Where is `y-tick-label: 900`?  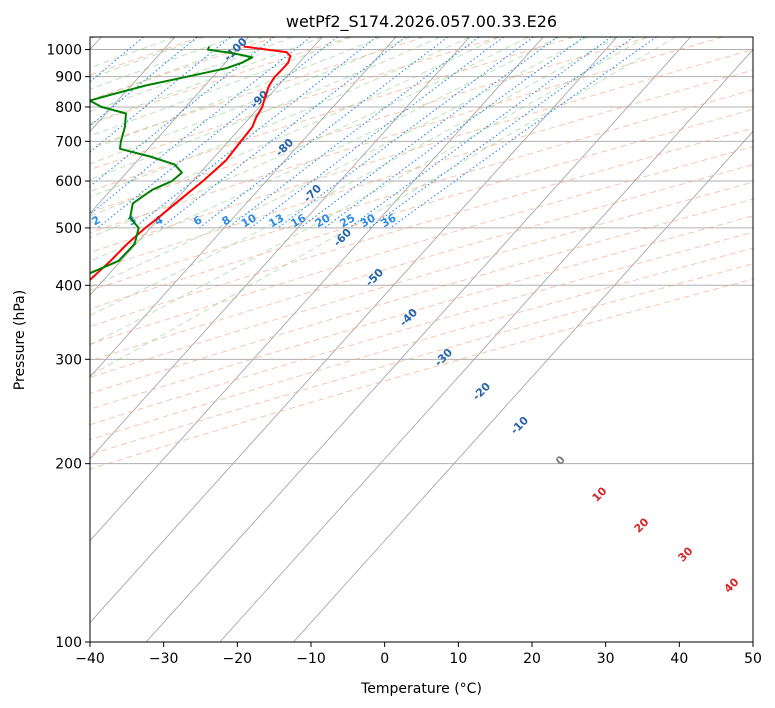 y-tick-label: 900 is located at coordinates (68, 78).